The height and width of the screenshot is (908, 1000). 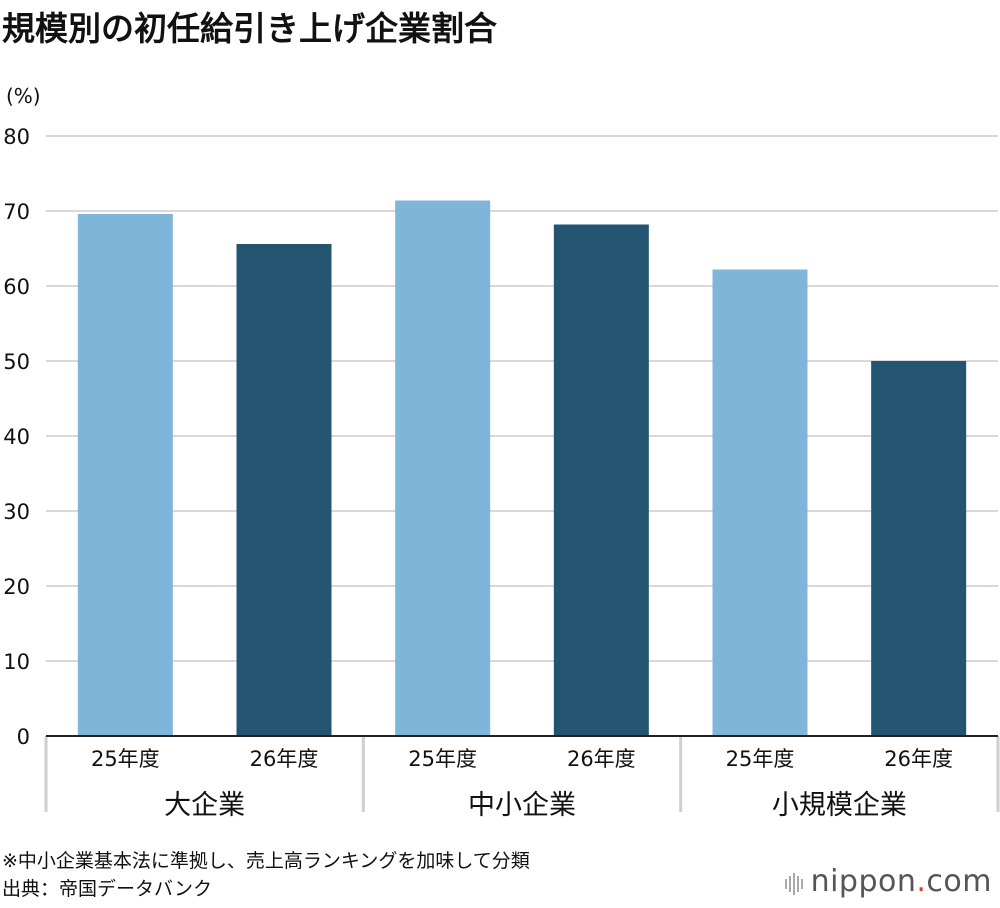 What do you see at coordinates (204, 805) in the screenshot?
I see `group-label: 大企業` at bounding box center [204, 805].